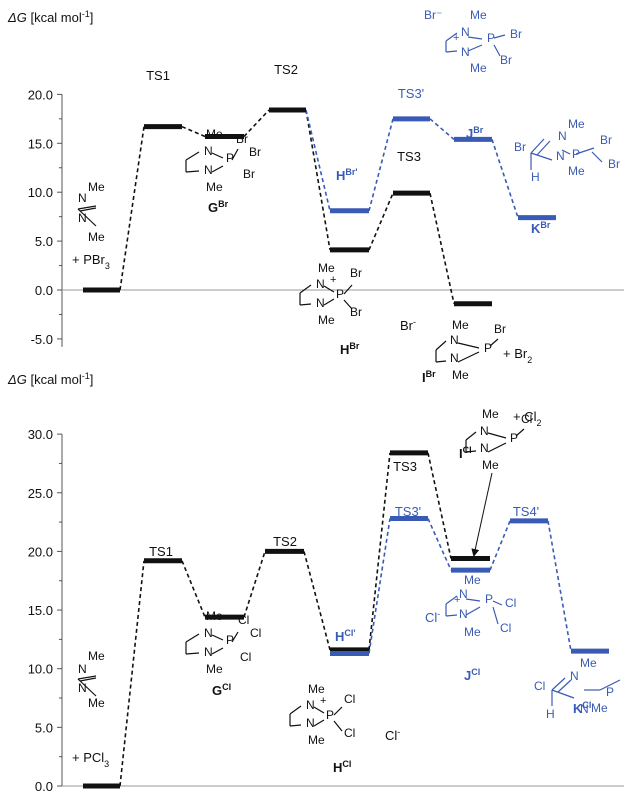 Image resolution: width=624 pixels, height=791 pixels. What do you see at coordinates (439, 544) in the screenshot?
I see `connector-ts3-prime-to-j` at bounding box center [439, 544].